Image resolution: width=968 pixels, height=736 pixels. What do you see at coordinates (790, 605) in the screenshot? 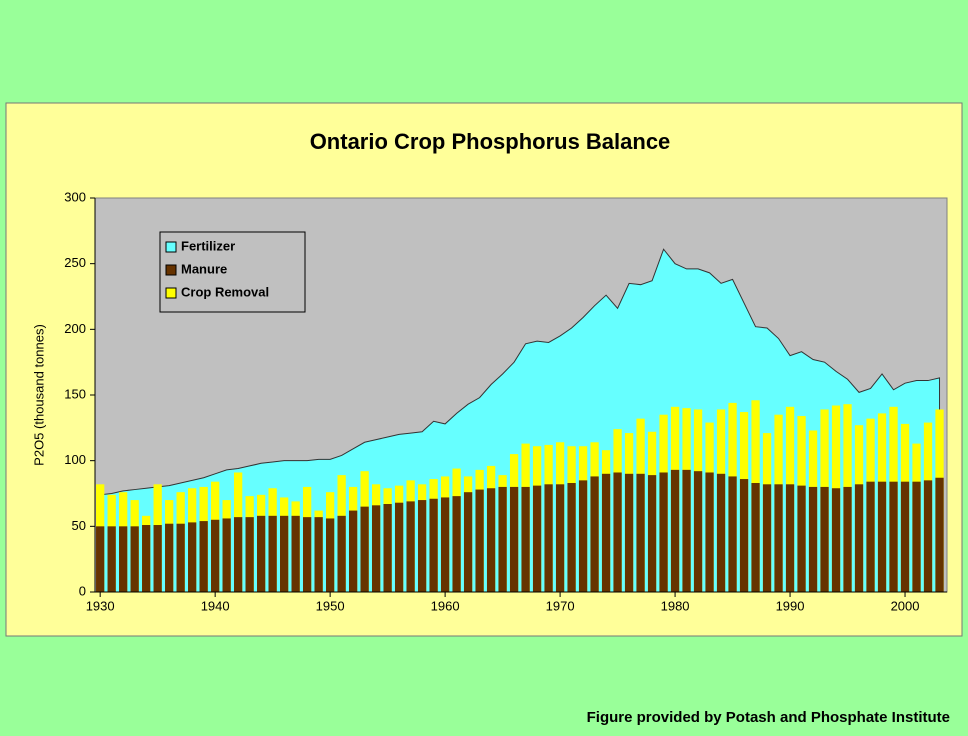
I see `x-tick-label: 1990` at bounding box center [790, 605].